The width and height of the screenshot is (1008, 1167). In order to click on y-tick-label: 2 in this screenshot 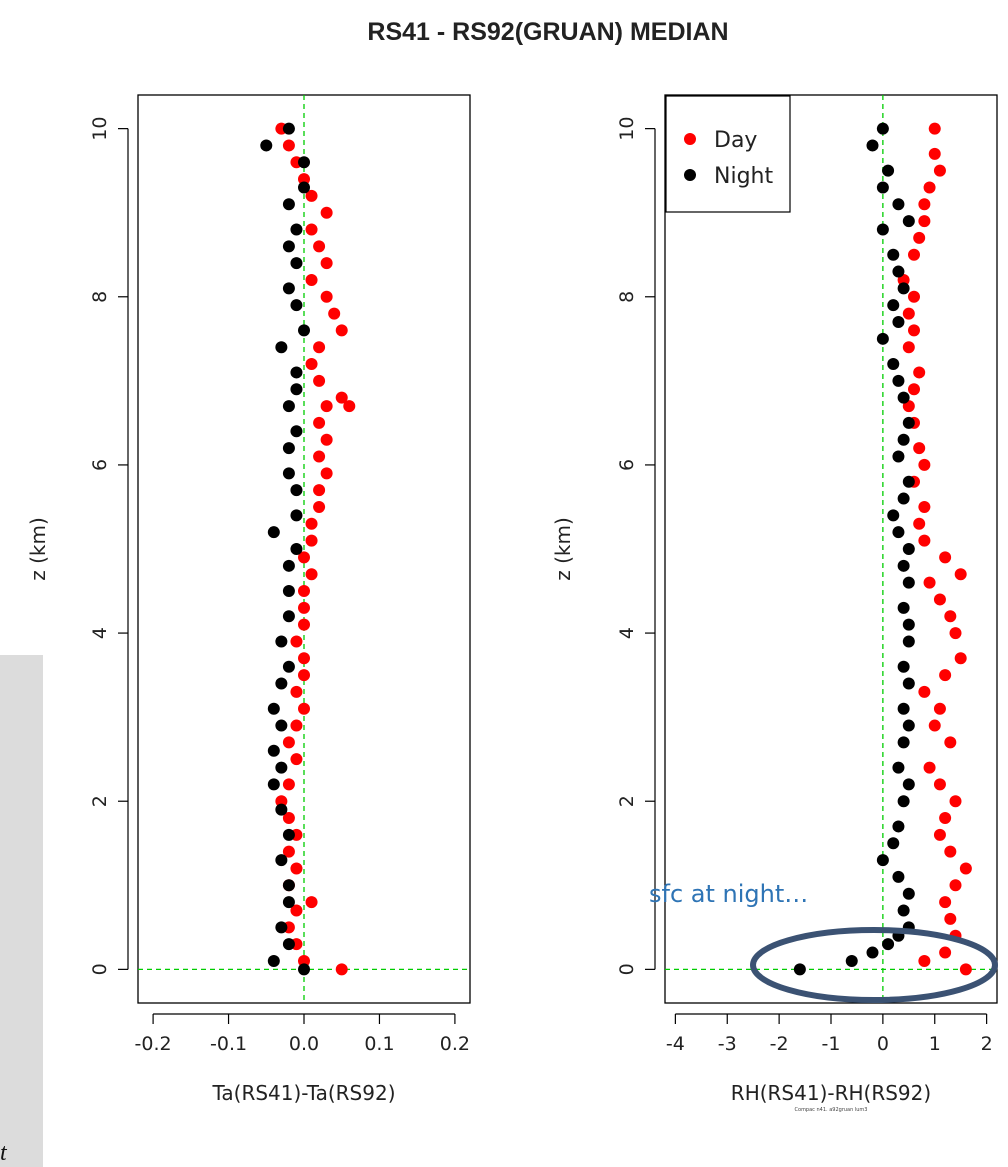, I will do `click(100, 801)`.